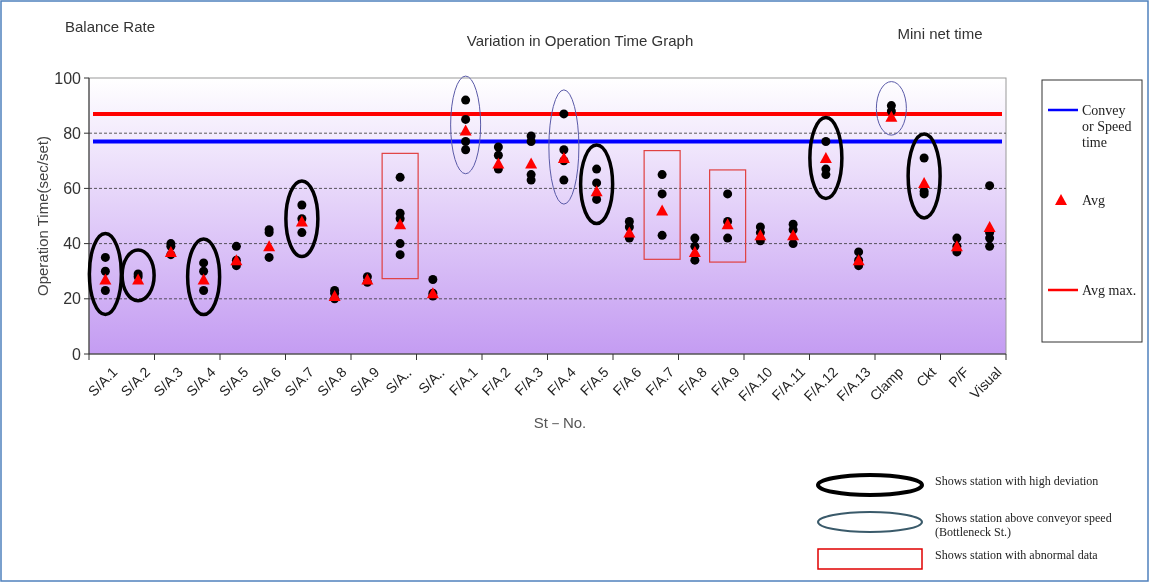 The width and height of the screenshot is (1149, 582). Describe the element at coordinates (1109, 290) in the screenshot. I see `legend-label: Avg max.` at that location.